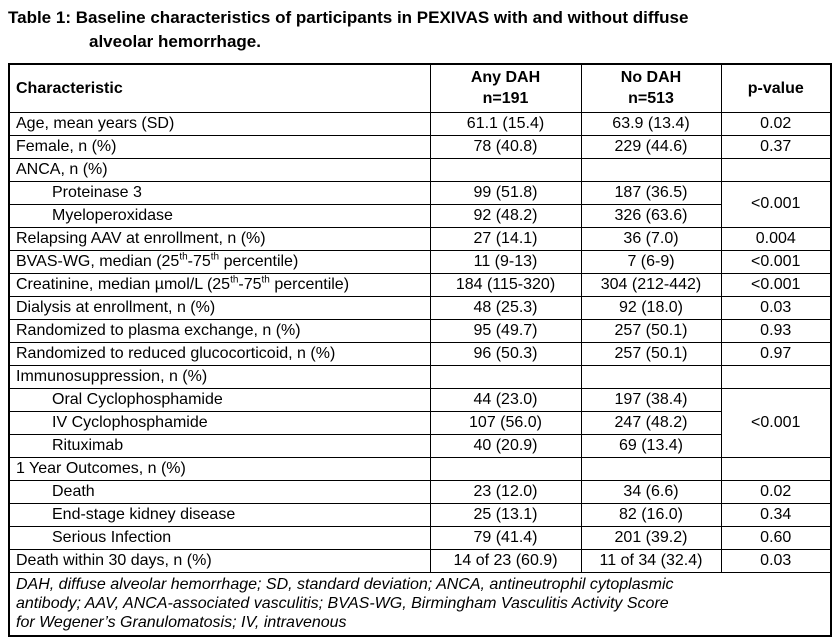  I want to click on cell-p-value: 0.97, so click(776, 353).